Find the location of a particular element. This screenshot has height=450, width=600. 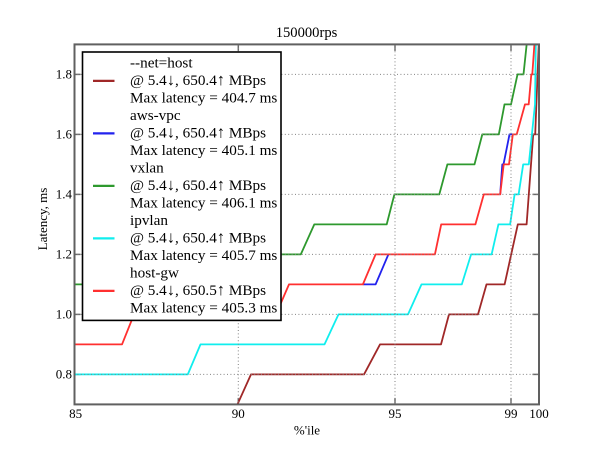

svg-text: 95 is located at coordinates (395, 413).